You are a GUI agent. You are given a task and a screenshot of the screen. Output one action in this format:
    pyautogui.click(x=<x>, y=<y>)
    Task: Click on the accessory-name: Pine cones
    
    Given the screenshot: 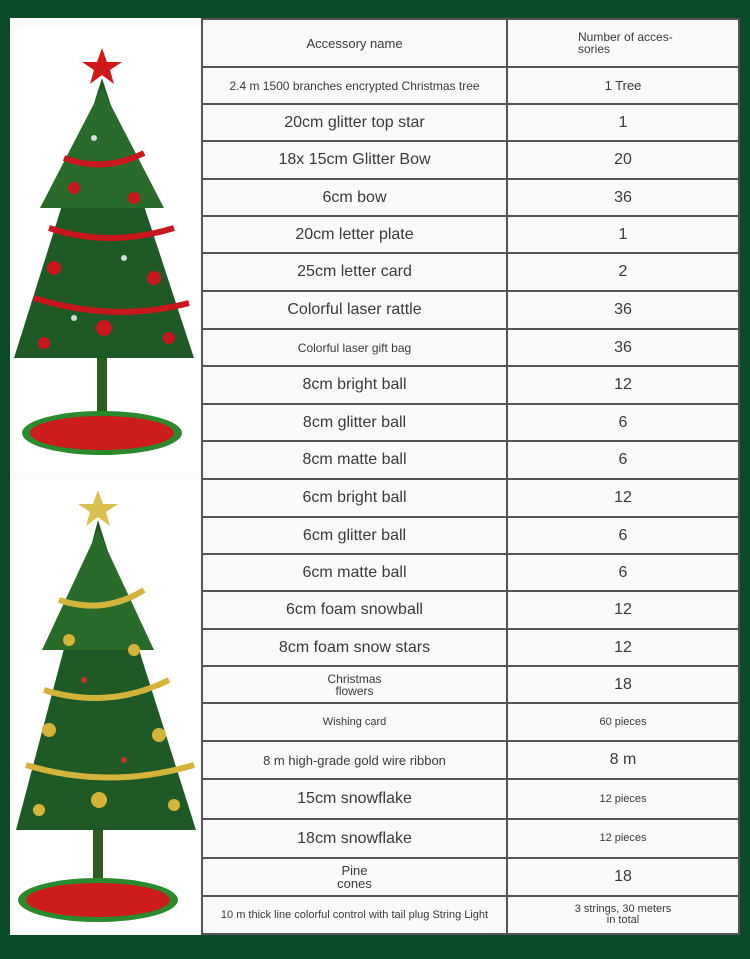 What is the action you would take?
    pyautogui.click(x=354, y=877)
    